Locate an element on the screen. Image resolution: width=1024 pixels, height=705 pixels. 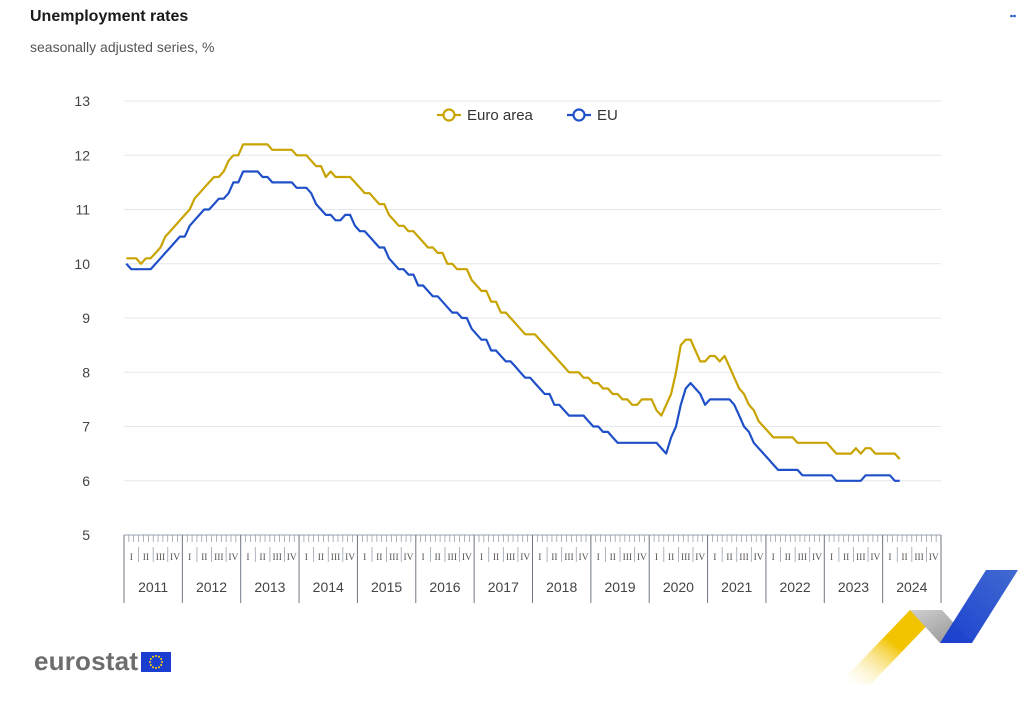
y-tick-label: 12 is located at coordinates (82, 155).